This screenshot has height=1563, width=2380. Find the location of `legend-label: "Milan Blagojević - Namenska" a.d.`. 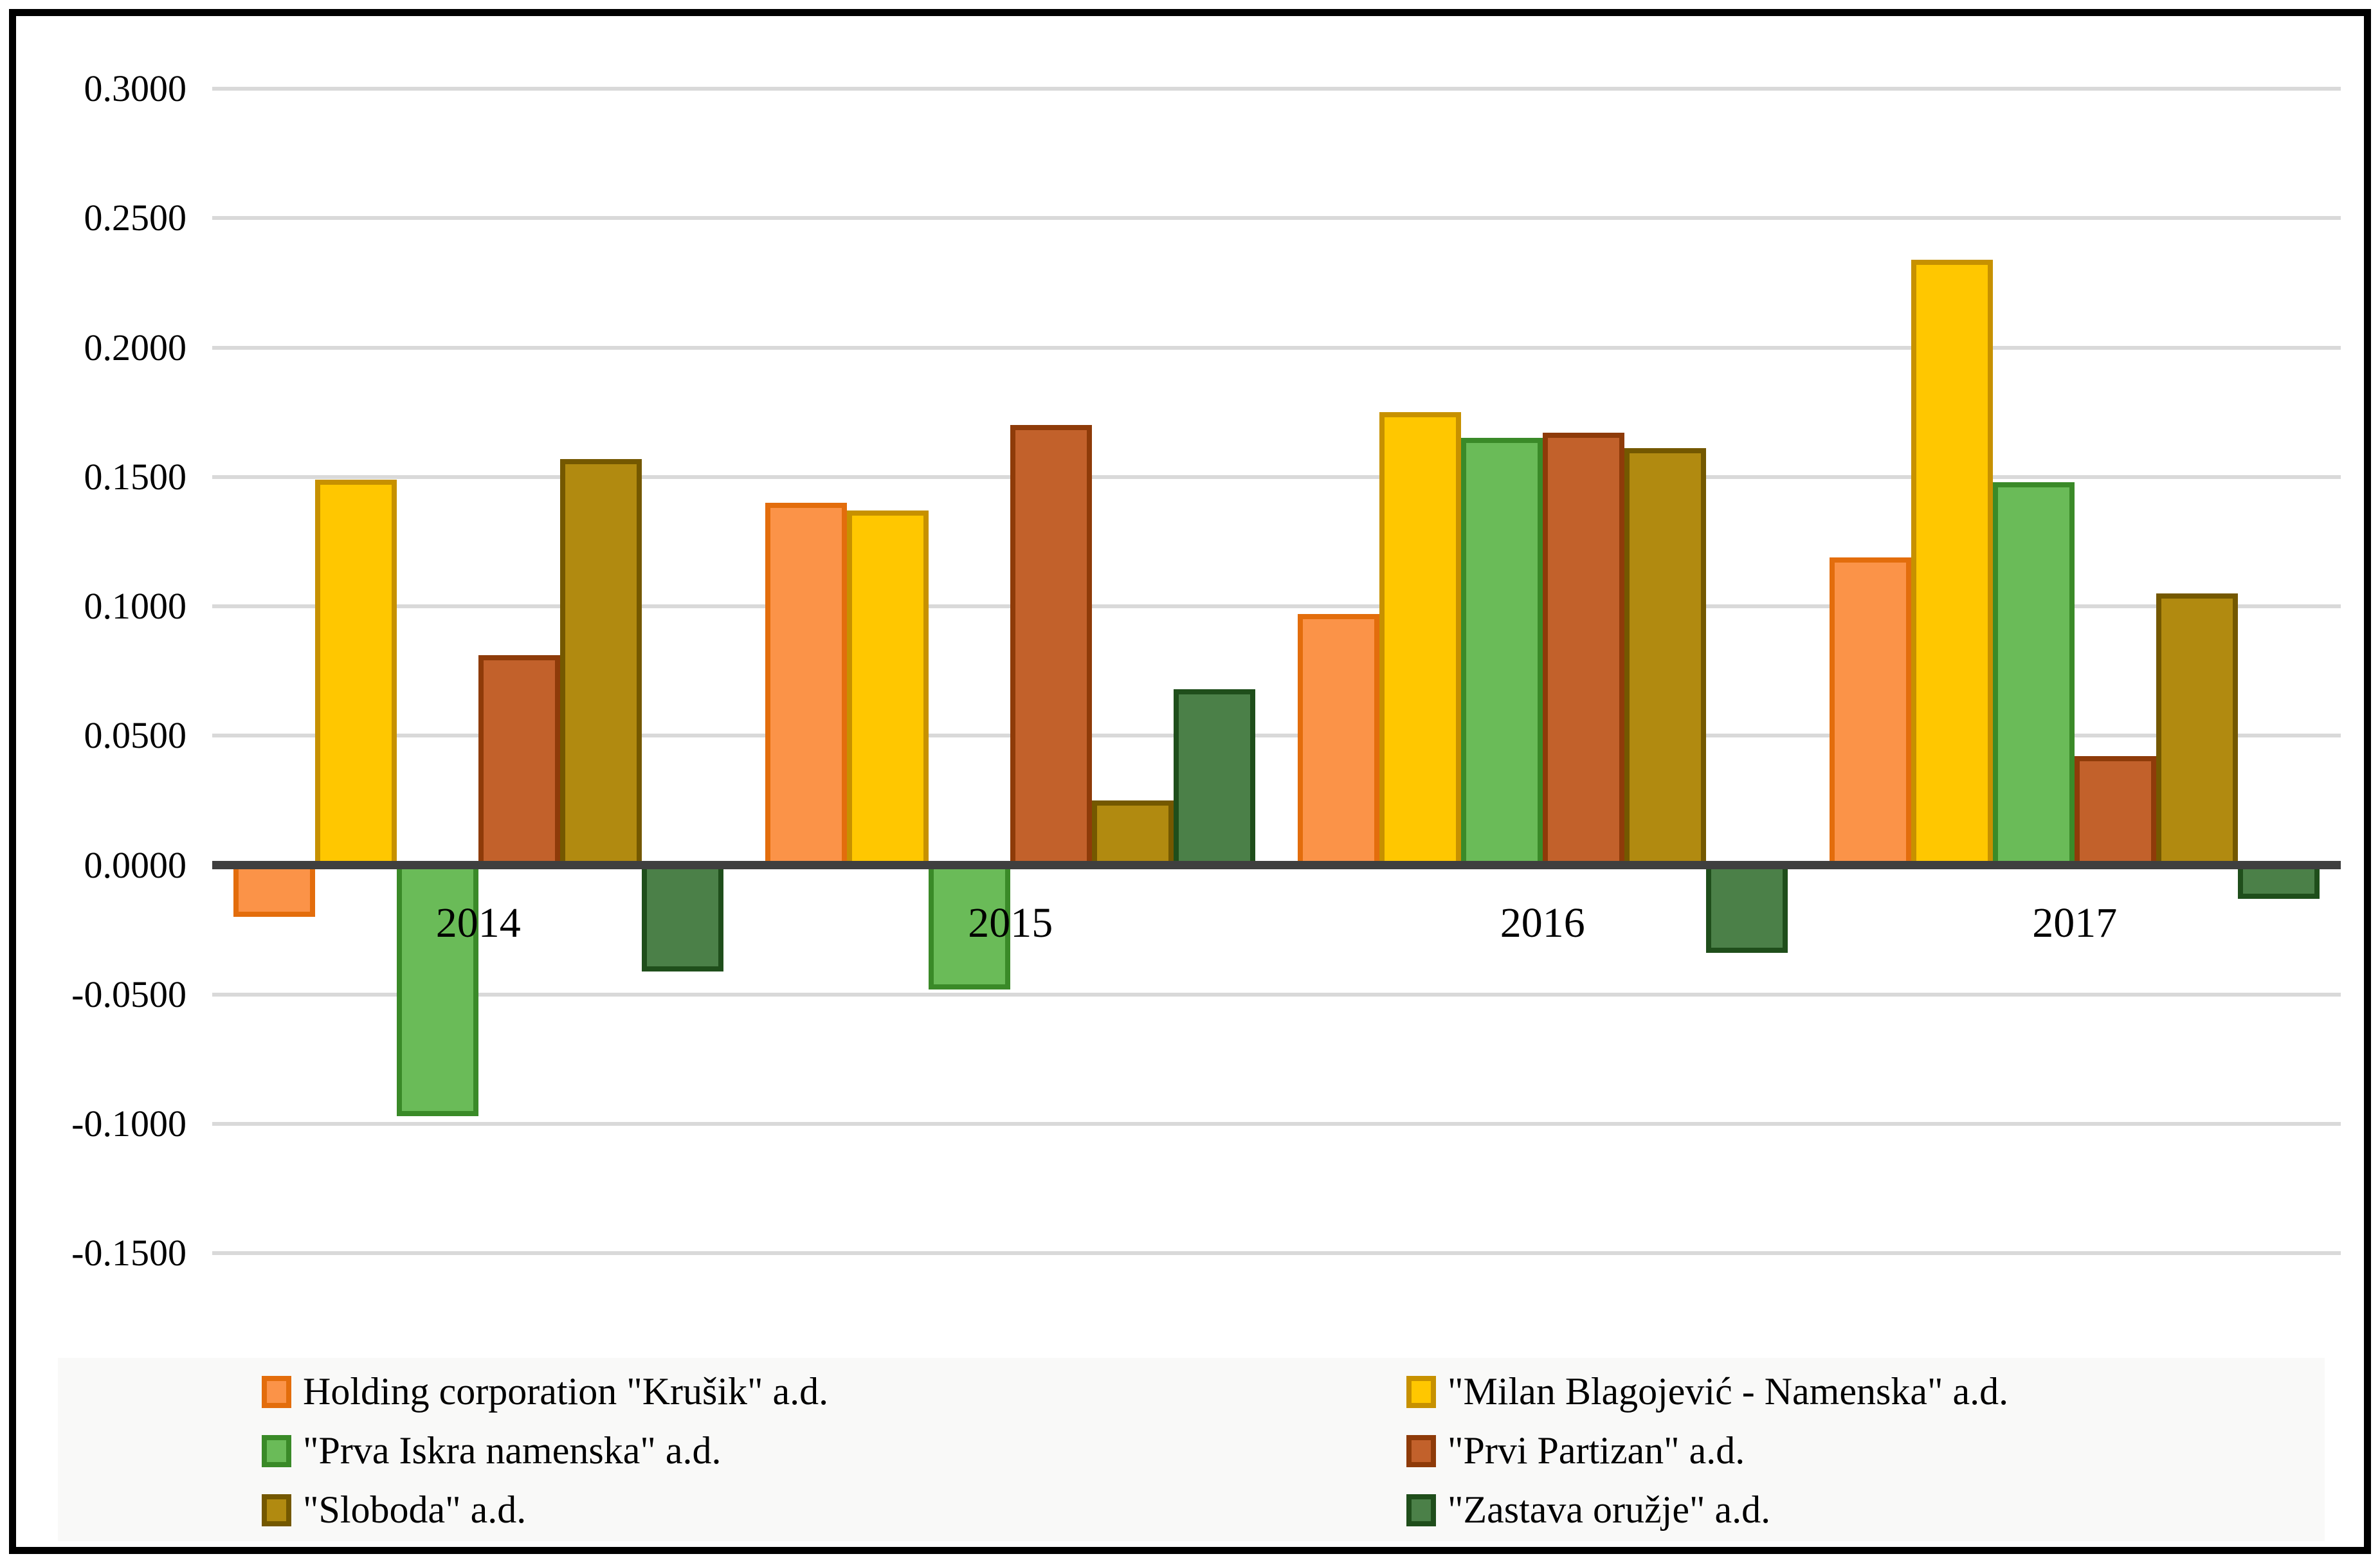

legend-label: "Milan Blagojević - Namenska" a.d. is located at coordinates (1728, 1391).